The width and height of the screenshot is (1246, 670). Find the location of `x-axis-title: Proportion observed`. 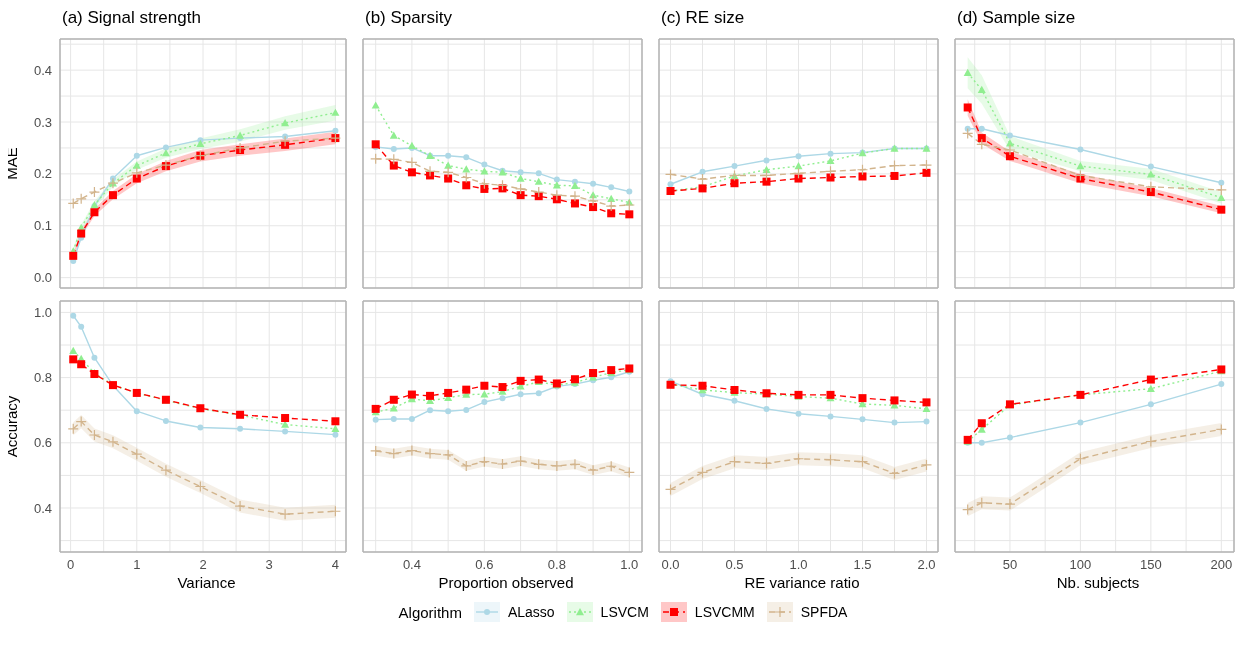

x-axis-title: Proportion observed is located at coordinates (506, 583).